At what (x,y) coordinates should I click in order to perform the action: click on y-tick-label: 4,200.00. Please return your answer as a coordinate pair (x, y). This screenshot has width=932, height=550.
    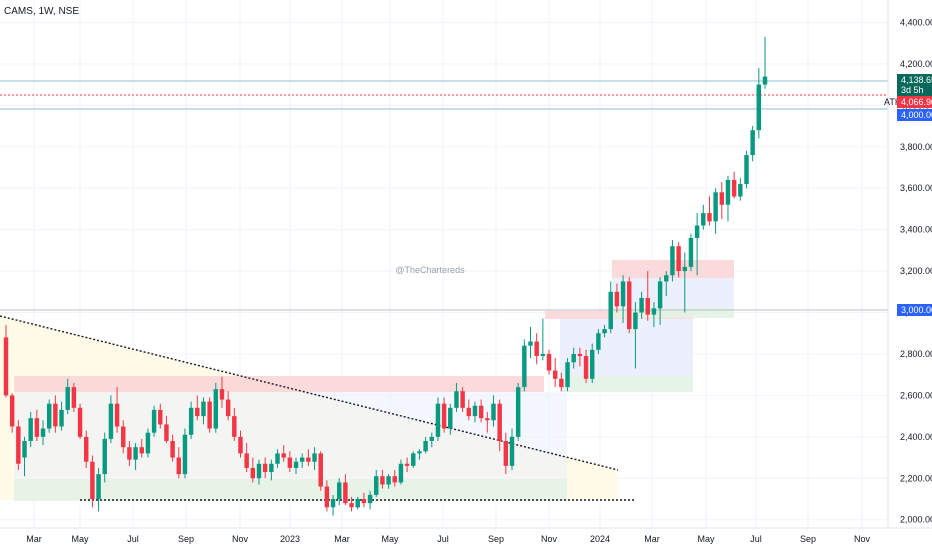
    Looking at the image, I should click on (916, 64).